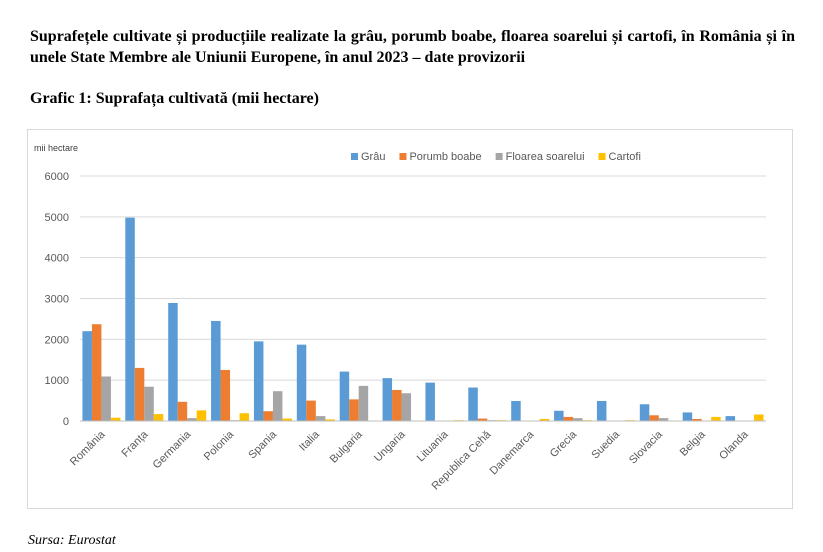 The height and width of the screenshot is (552, 823). Describe the element at coordinates (310, 441) in the screenshot. I see `x-tick-label: Italia` at that location.